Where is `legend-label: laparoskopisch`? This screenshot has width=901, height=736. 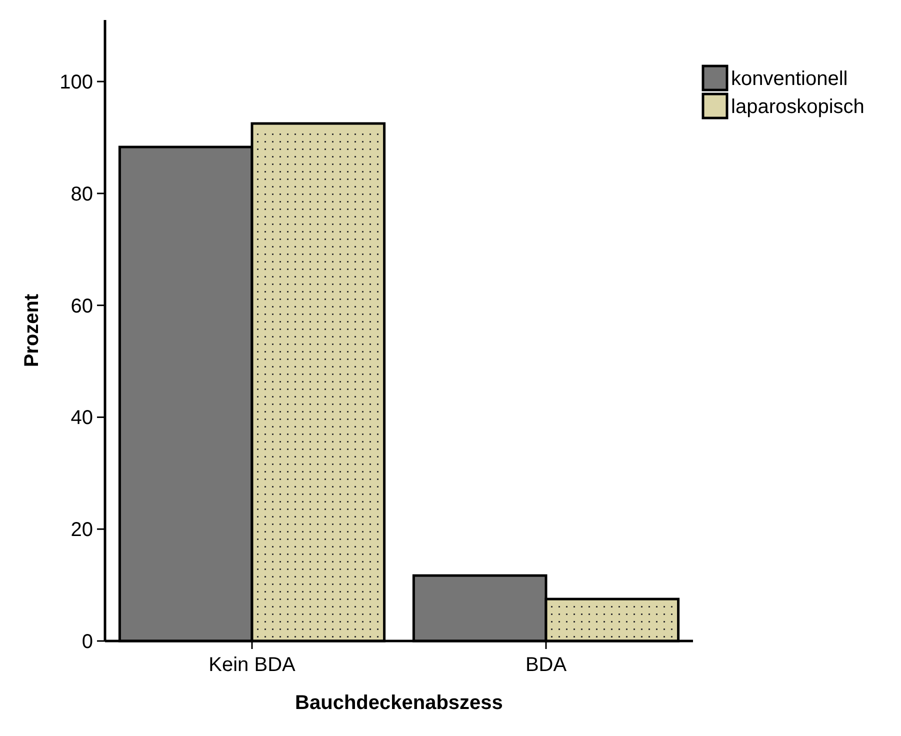 legend-label: laparoskopisch is located at coordinates (797, 107).